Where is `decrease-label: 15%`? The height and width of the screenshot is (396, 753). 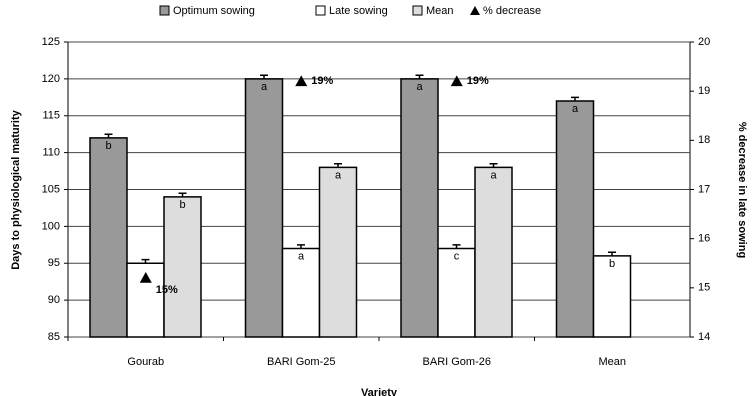 decrease-label: 15% is located at coordinates (167, 290).